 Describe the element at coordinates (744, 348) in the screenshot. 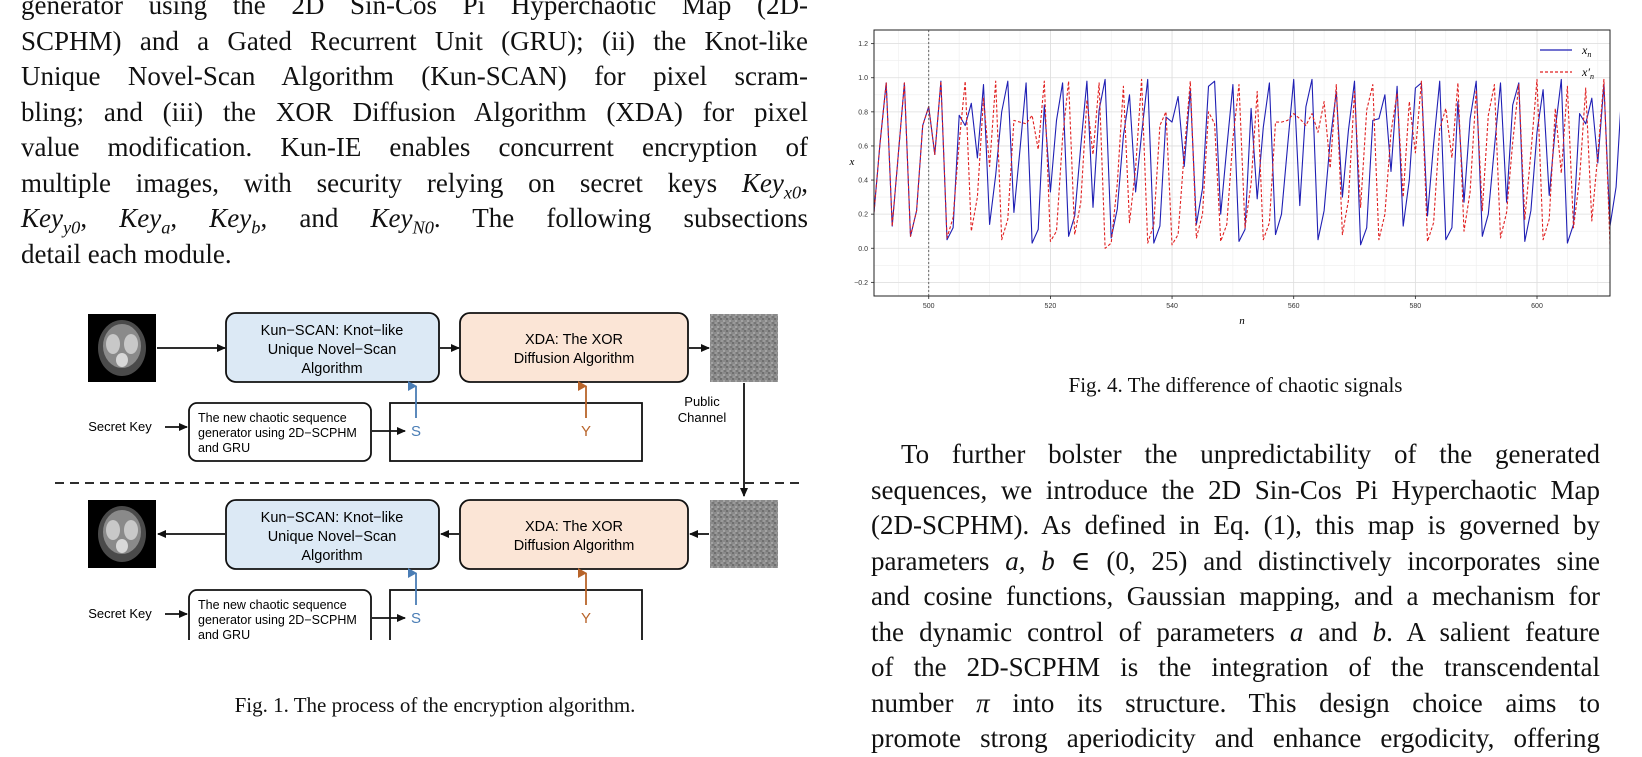

I see `cipher-image-top` at that location.